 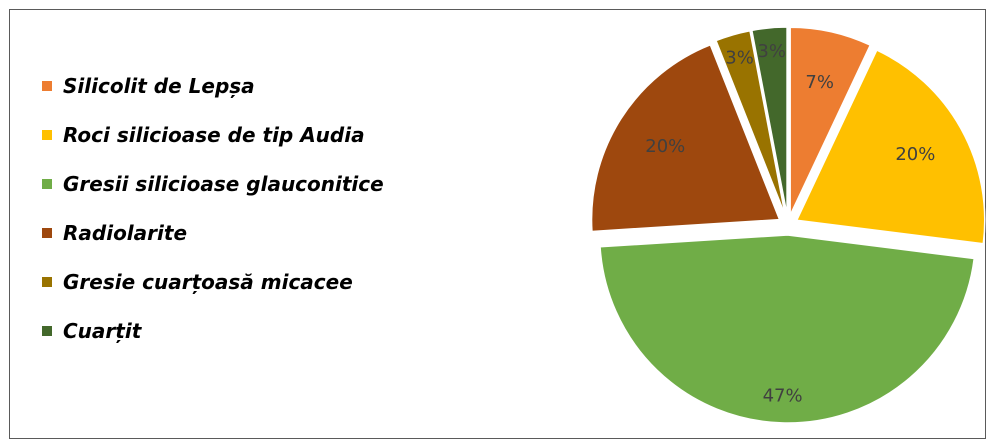 What do you see at coordinates (252, 243) in the screenshot?
I see `legend-item-radiolarite: Radiolarite` at bounding box center [252, 243].